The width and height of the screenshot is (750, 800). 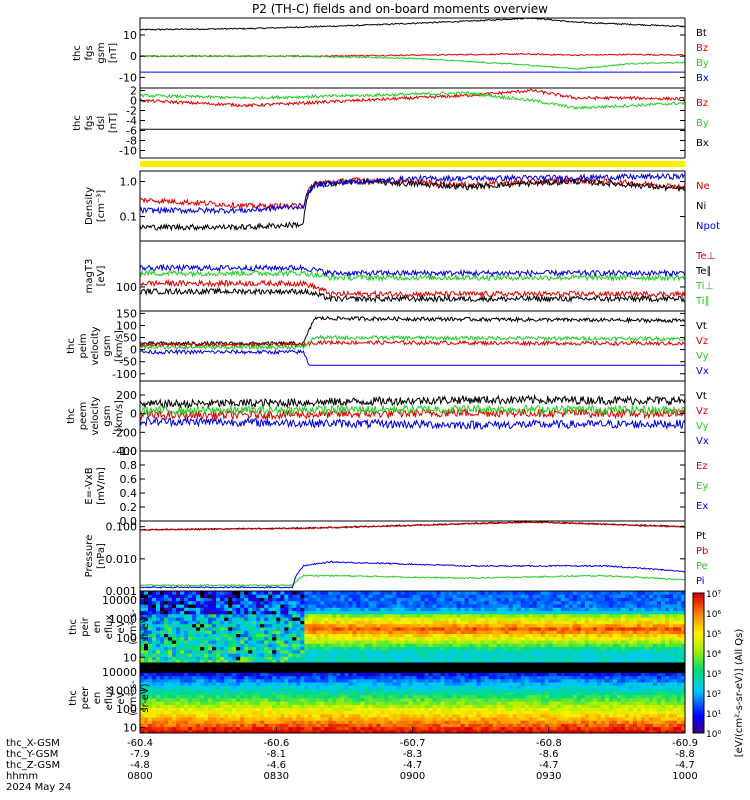 What do you see at coordinates (412, 204) in the screenshot?
I see `series-line-Ni` at bounding box center [412, 204].